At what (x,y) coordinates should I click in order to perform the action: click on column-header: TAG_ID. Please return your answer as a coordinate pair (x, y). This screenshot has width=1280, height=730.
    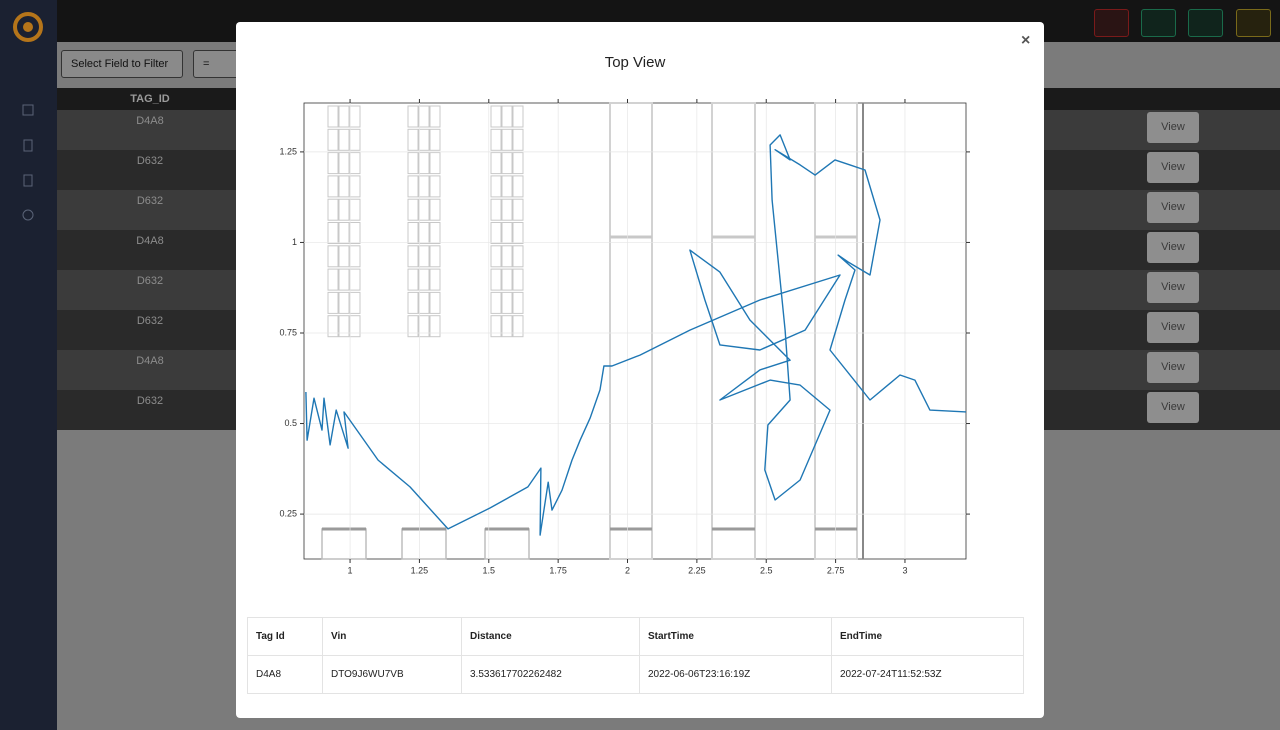
    Looking at the image, I should click on (150, 99).